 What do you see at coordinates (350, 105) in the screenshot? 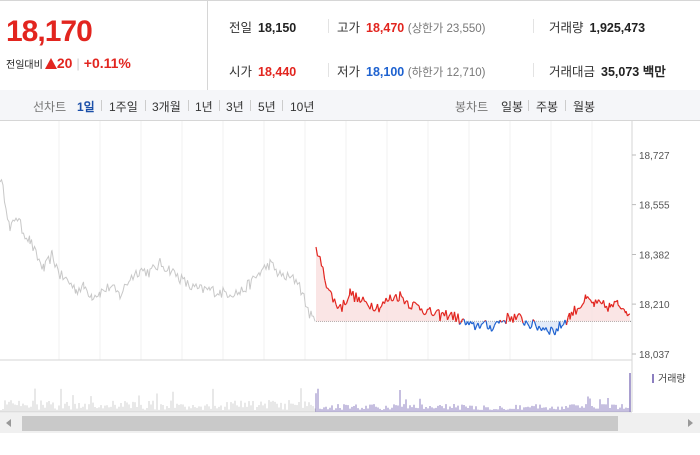
I see `period-tabs: 선차트 1일 1주일 3개월 1년 3년 5년 10년 봉차트 일봉 주봉 월봉` at bounding box center [350, 105].